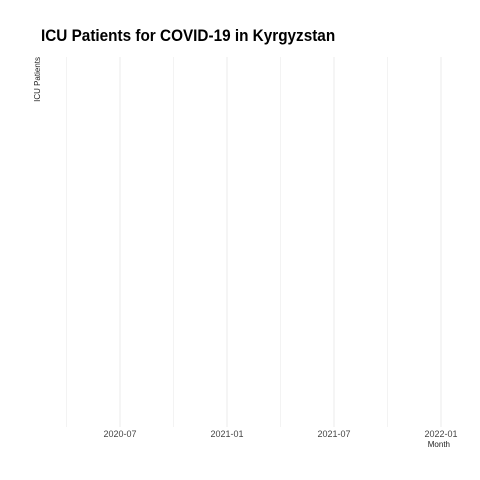  What do you see at coordinates (280, 434) in the screenshot?
I see `x-tick-labels: 2020-07 2021-01 2021-07 2022-01` at bounding box center [280, 434].